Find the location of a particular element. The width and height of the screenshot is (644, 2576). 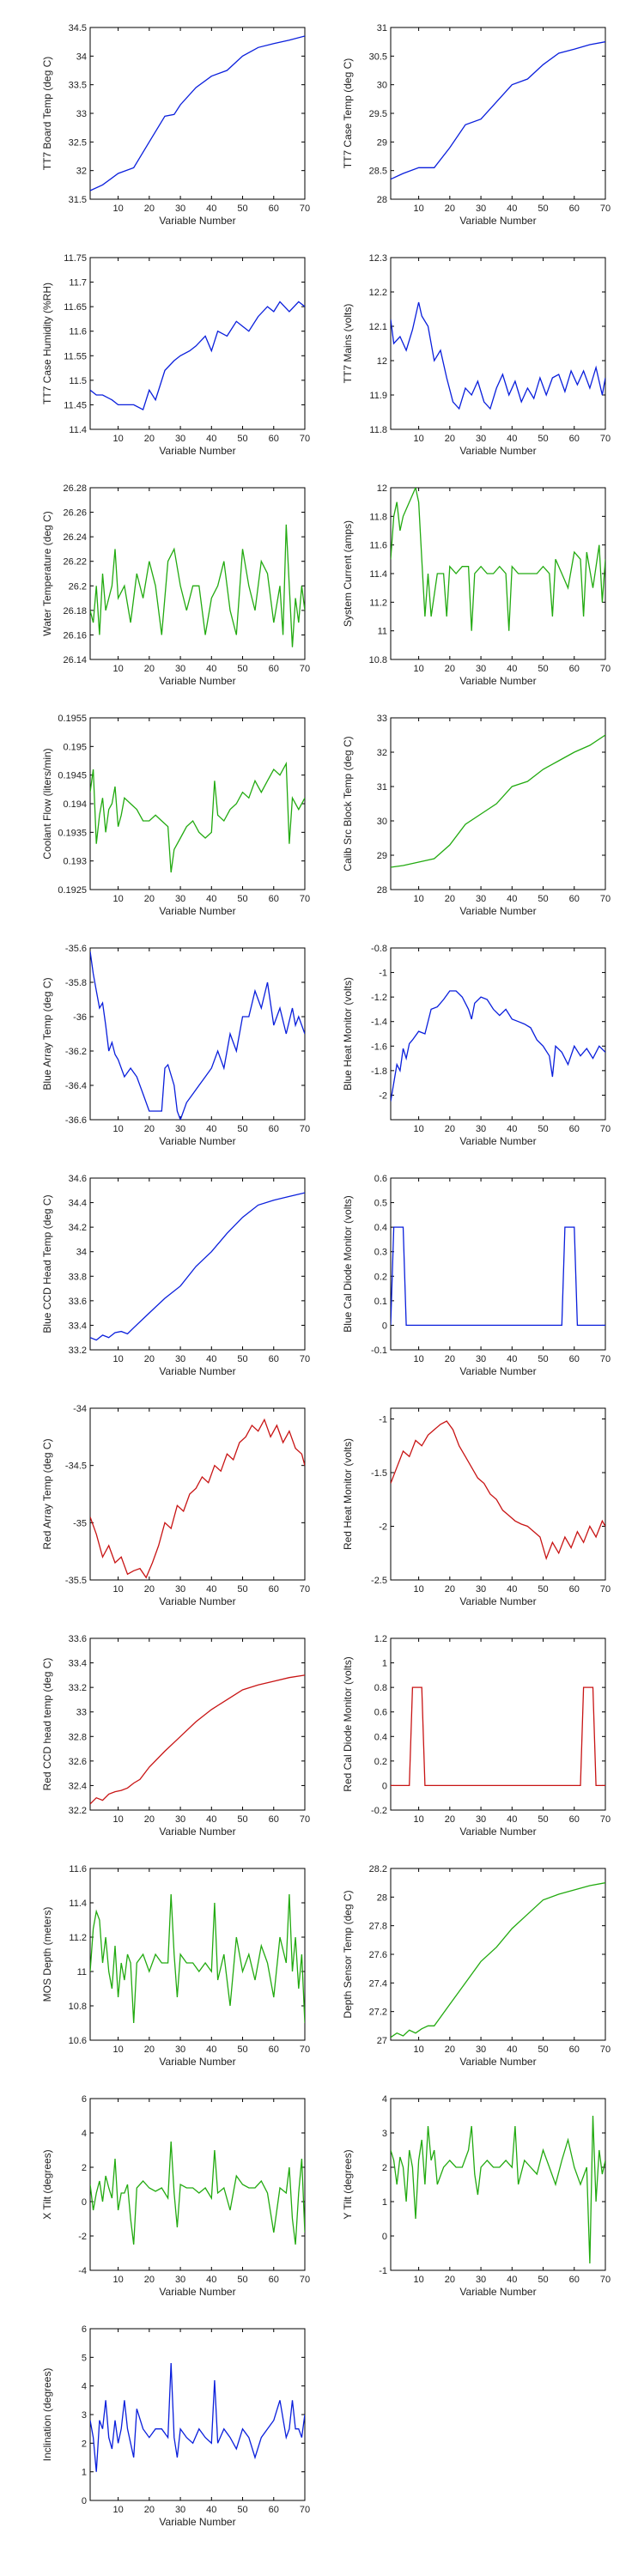

y-tick-label: 11.9 is located at coordinates (378, 396).